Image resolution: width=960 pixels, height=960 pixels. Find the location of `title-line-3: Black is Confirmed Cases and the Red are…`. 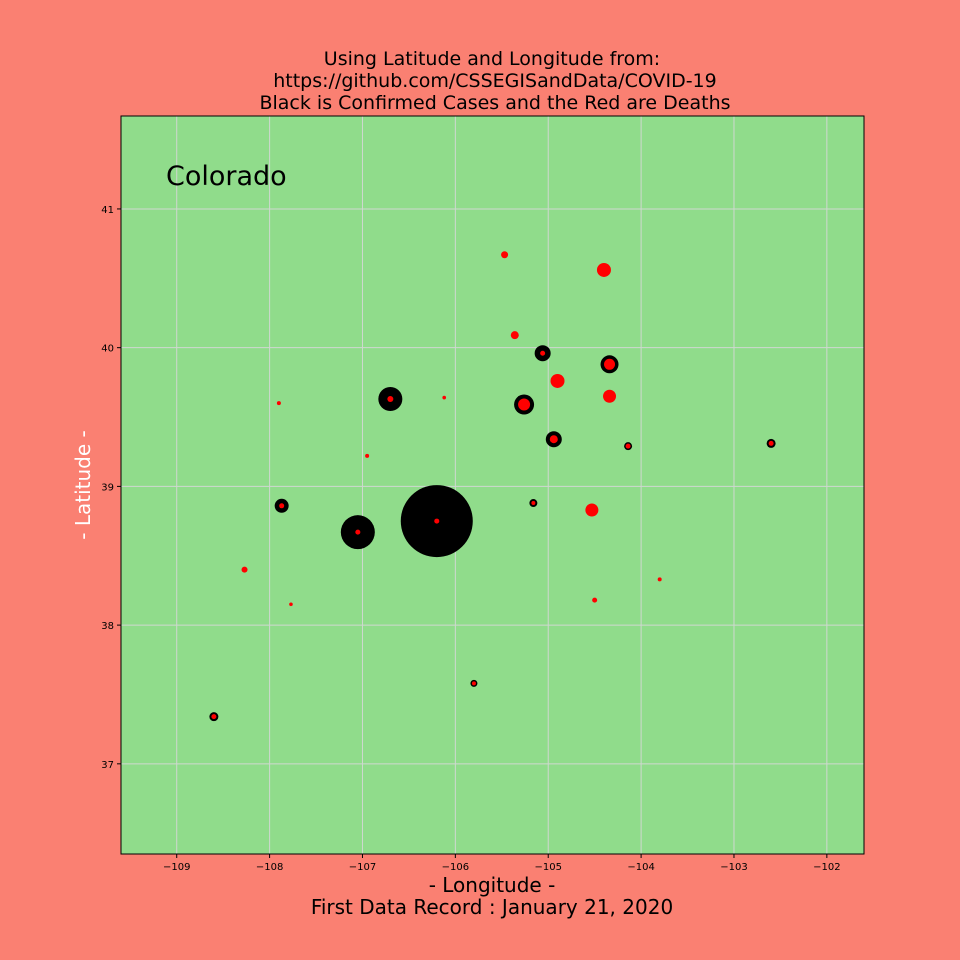

title-line-3: Black is Confirmed Cases and the Red are… is located at coordinates (494, 103).